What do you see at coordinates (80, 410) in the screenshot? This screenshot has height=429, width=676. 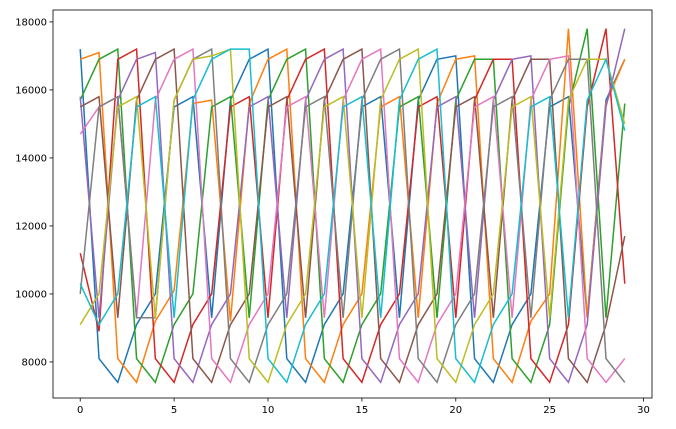 I see `x-tick-label: 0` at bounding box center [80, 410].